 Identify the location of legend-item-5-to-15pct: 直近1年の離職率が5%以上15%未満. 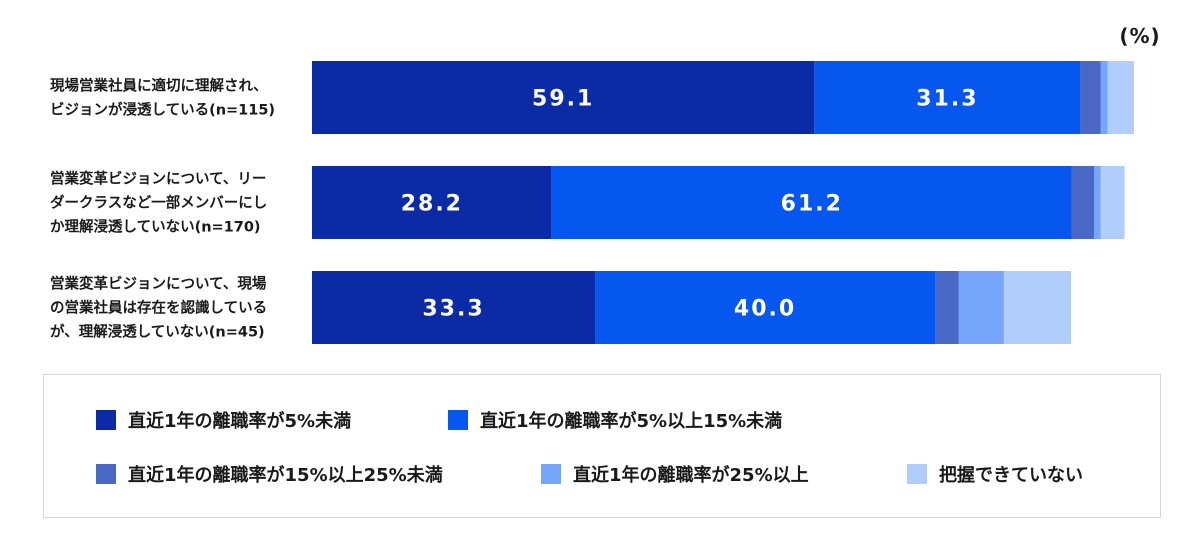
(615, 420).